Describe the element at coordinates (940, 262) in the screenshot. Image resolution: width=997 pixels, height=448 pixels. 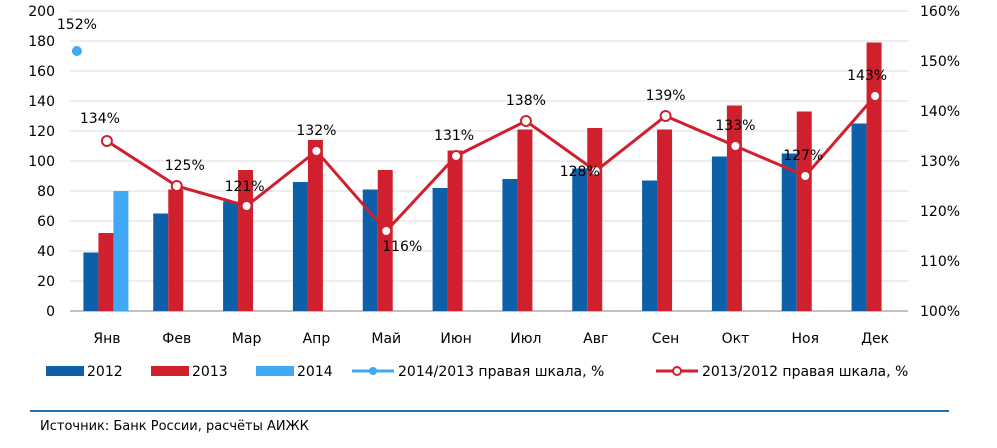
I see `right-tick-label: 110%` at that location.